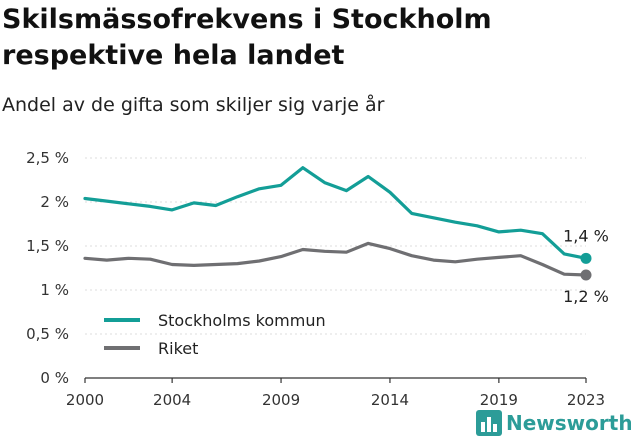 Image resolution: width=631 pixels, height=440 pixels. Describe the element at coordinates (215, 334) in the screenshot. I see `legend: Stockholms kommun Riket` at that location.